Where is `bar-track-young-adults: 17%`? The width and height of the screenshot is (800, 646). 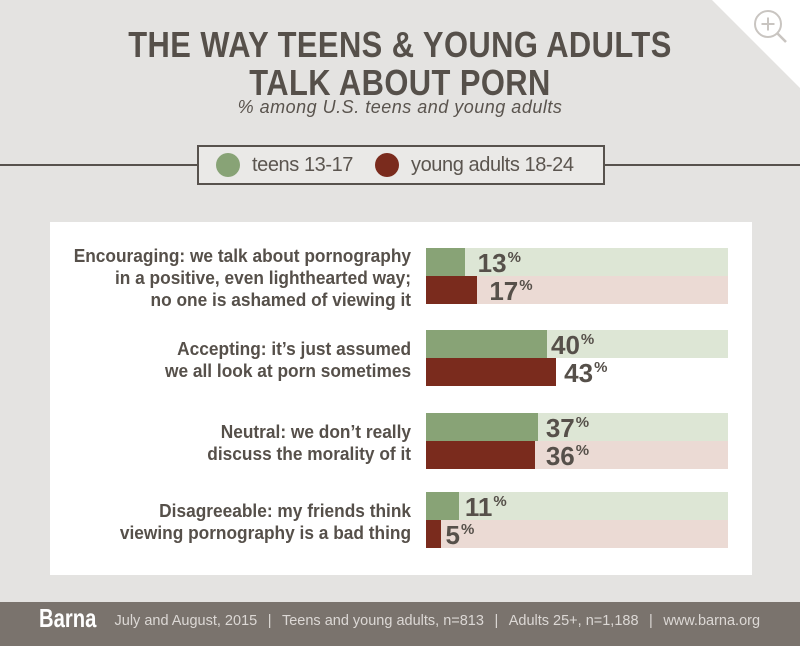 bar-track-young-adults: 17% is located at coordinates (577, 291).